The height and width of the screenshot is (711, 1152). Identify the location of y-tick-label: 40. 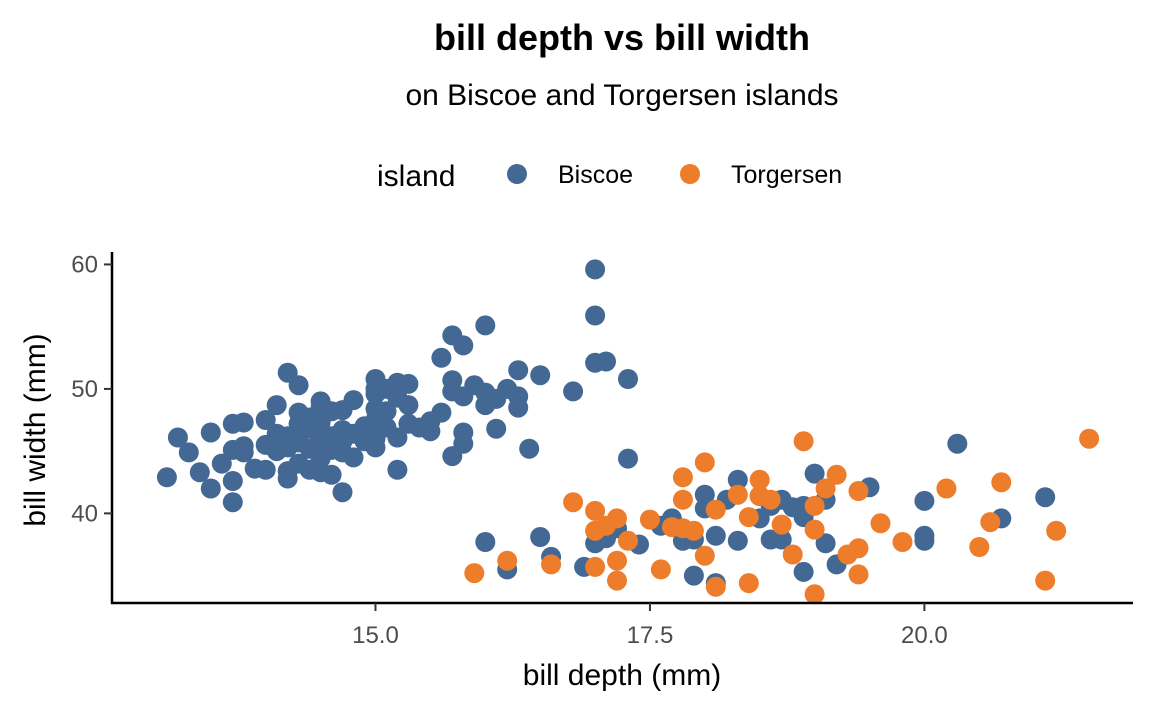
(84, 513).